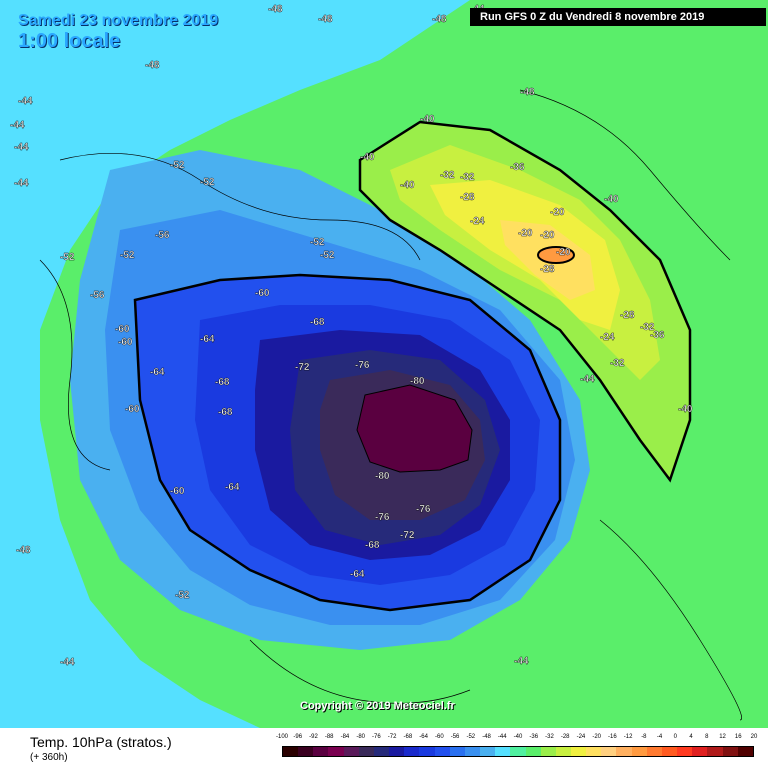 The image size is (768, 768). I want to click on legend-tick-label: -40, so click(518, 737).